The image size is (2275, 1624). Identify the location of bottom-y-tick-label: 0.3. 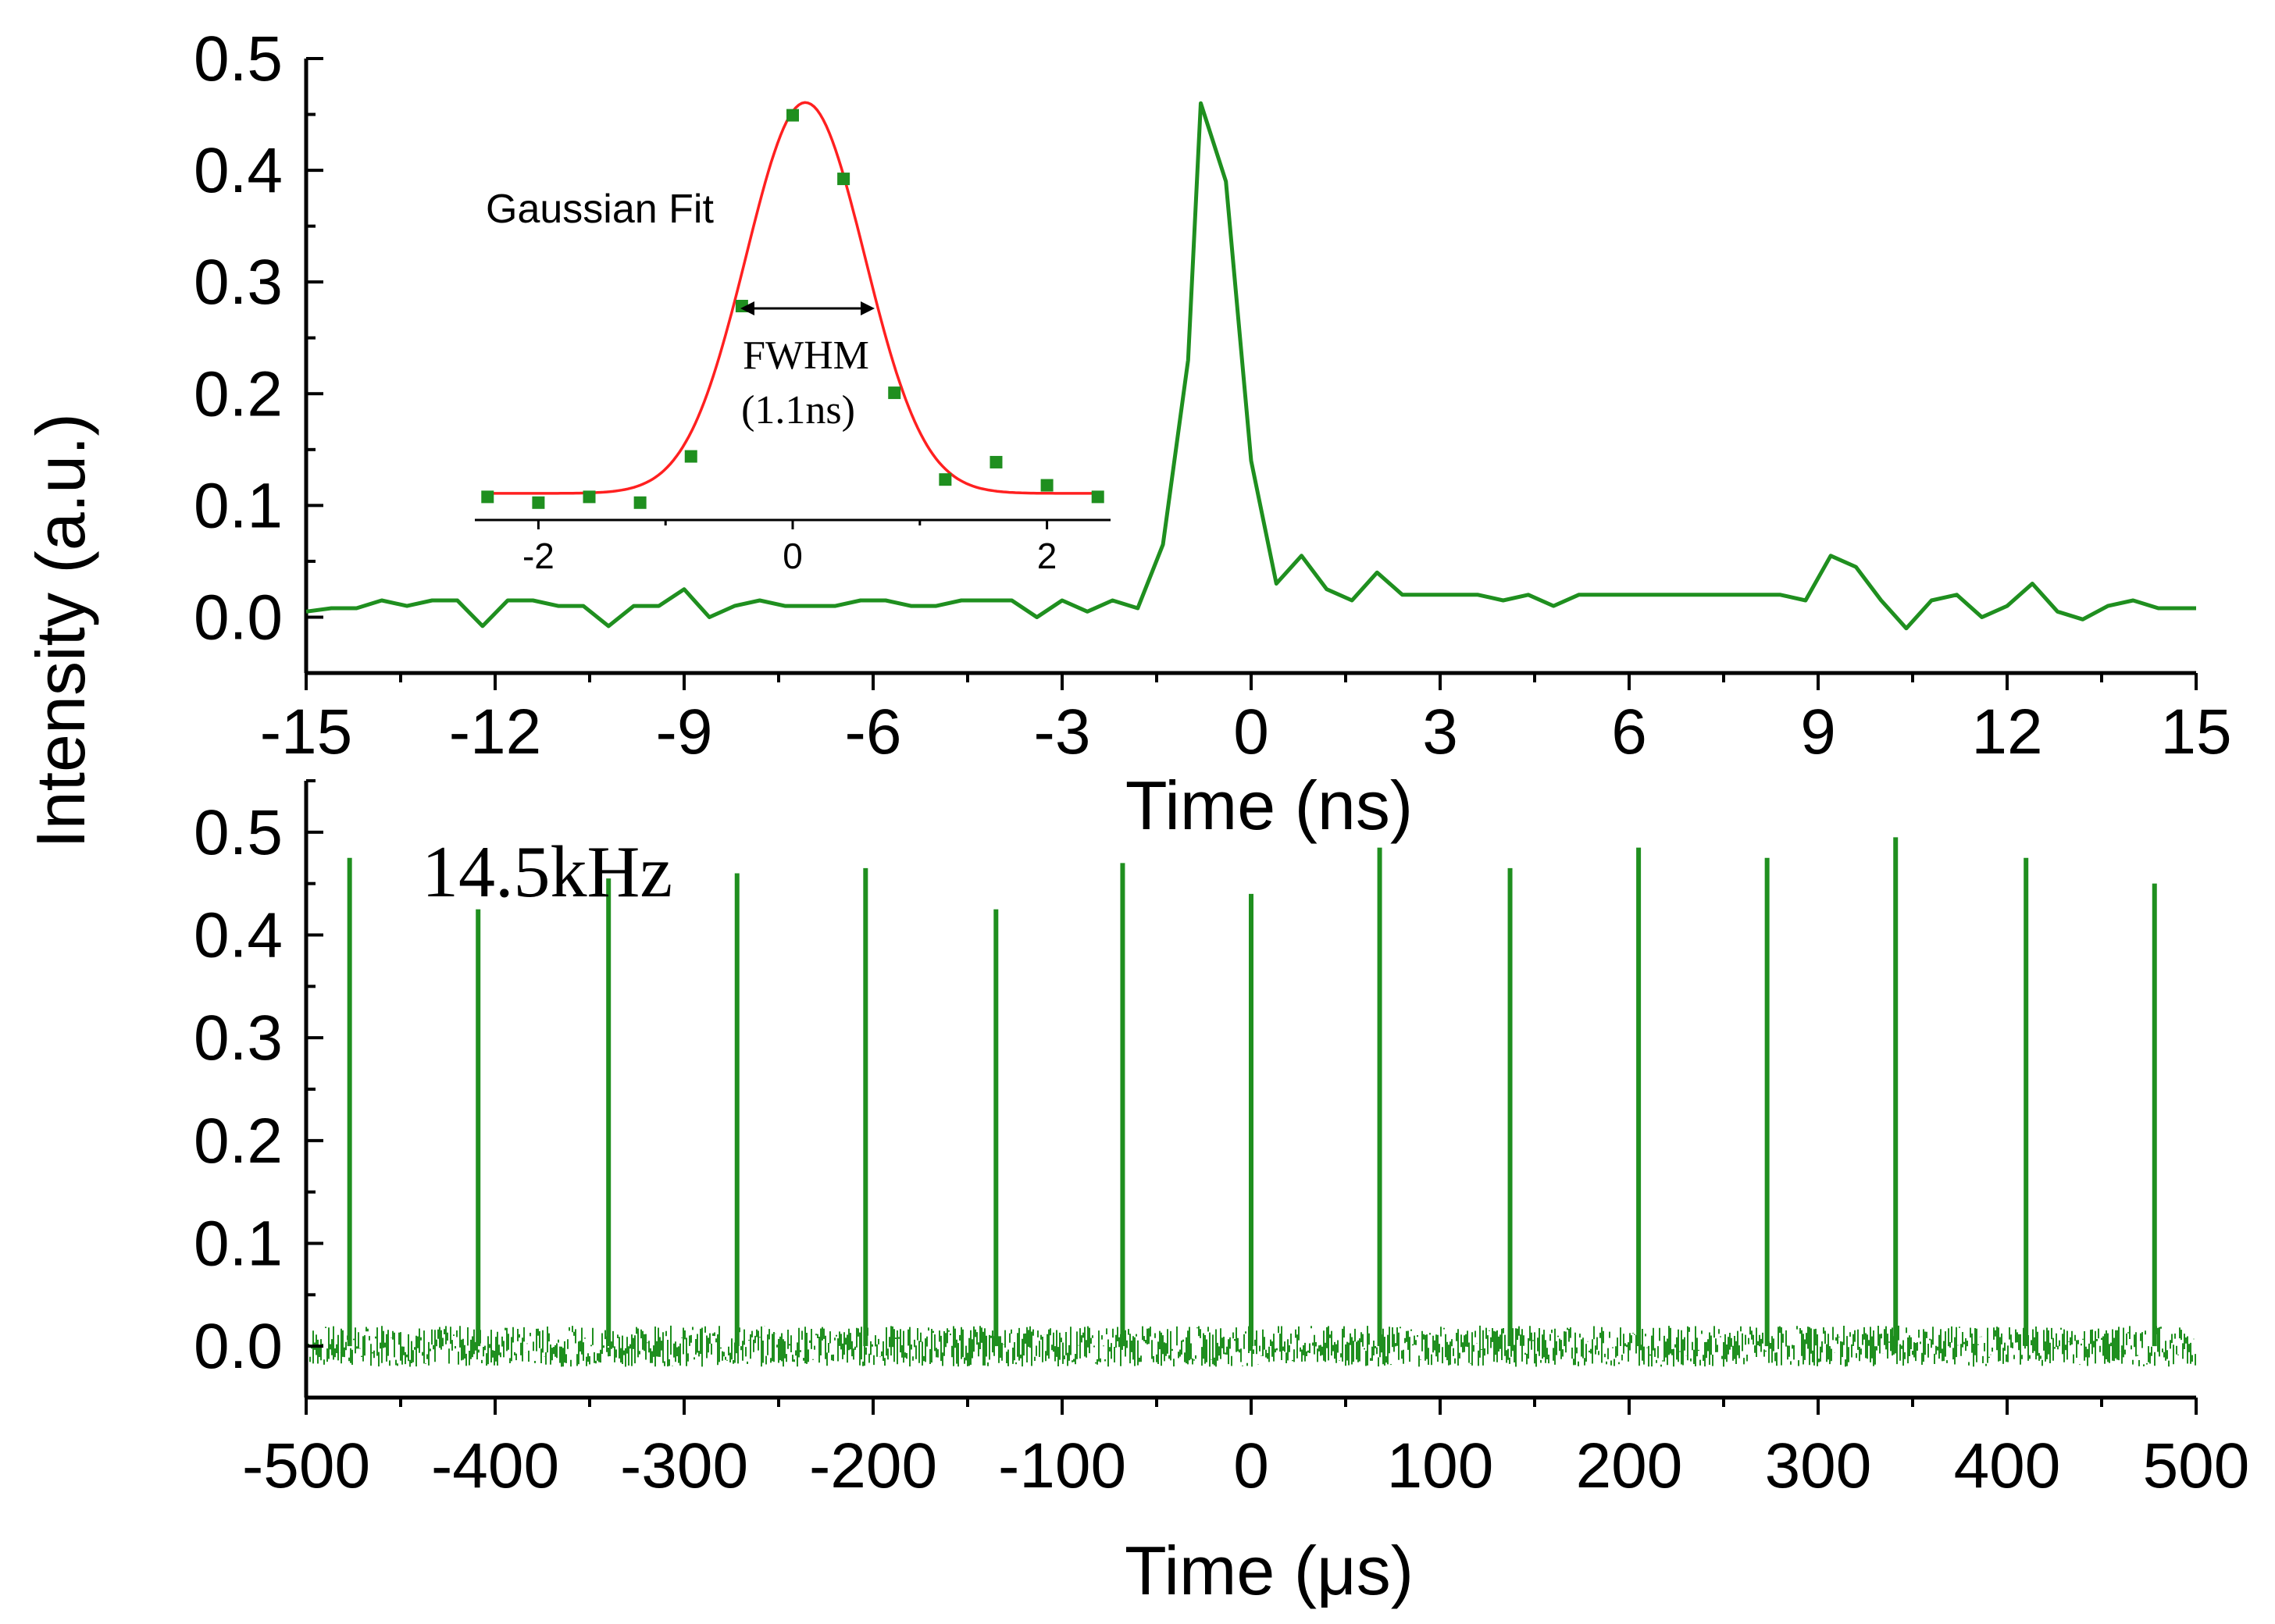
(239, 1038).